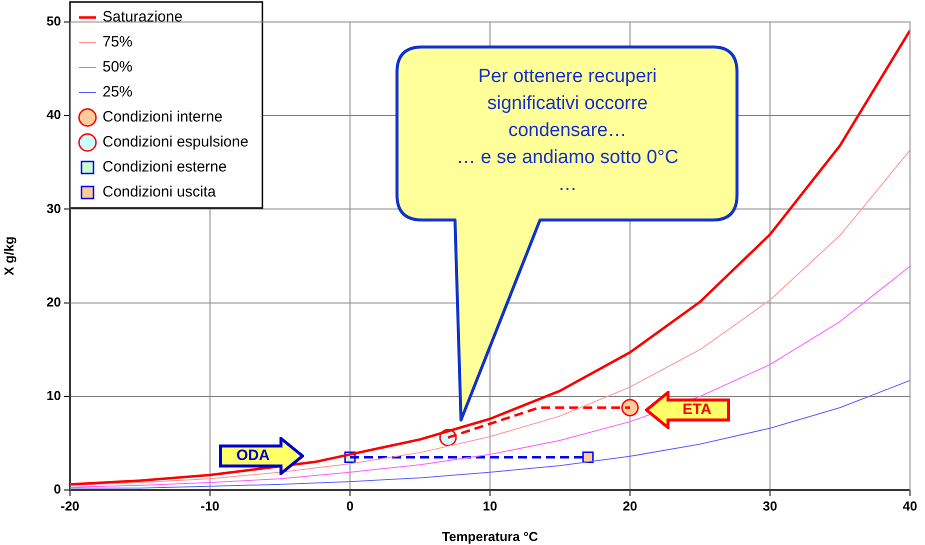 The image size is (925, 545). What do you see at coordinates (210, 506) in the screenshot?
I see `x-tick-label: -10` at bounding box center [210, 506].